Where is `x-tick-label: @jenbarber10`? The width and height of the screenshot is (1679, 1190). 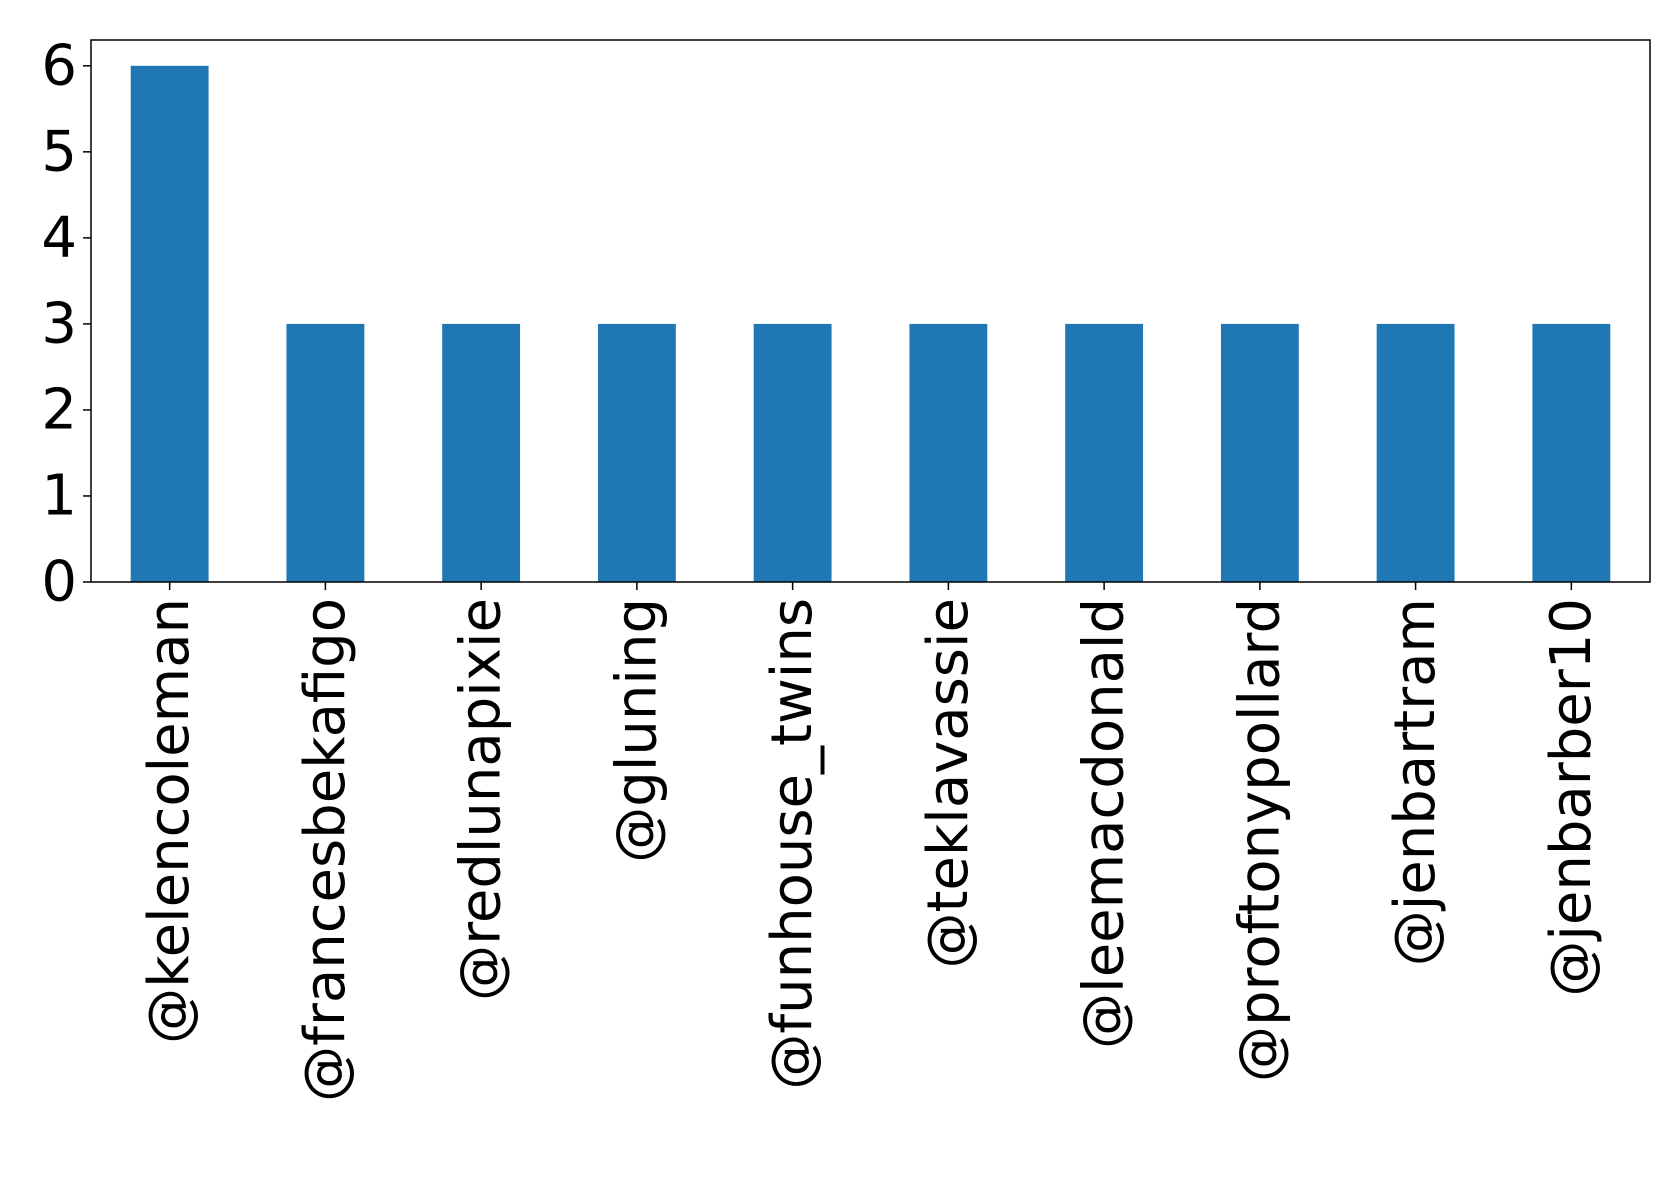 x-tick-label: @jenbarber10 is located at coordinates (1571, 797).